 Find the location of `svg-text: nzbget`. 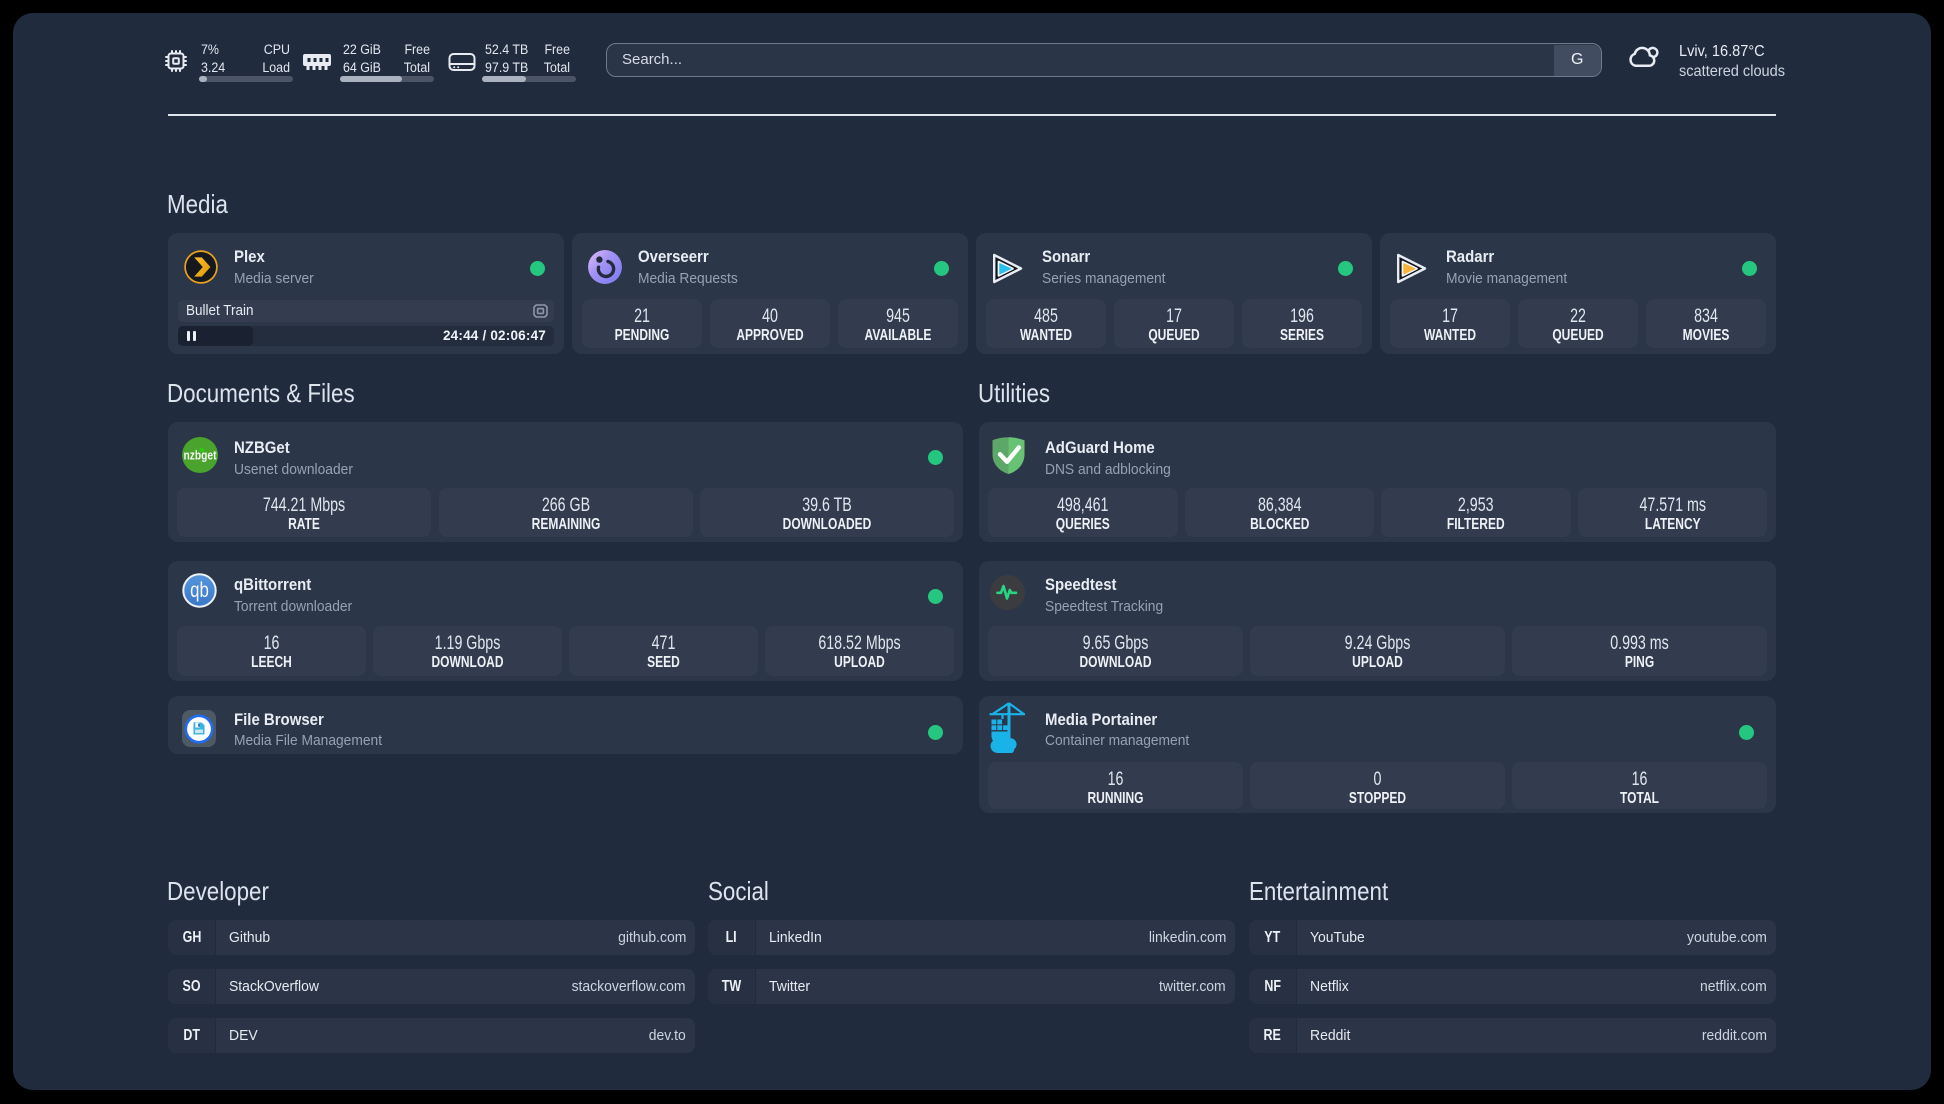

svg-text: nzbget is located at coordinates (199, 456).